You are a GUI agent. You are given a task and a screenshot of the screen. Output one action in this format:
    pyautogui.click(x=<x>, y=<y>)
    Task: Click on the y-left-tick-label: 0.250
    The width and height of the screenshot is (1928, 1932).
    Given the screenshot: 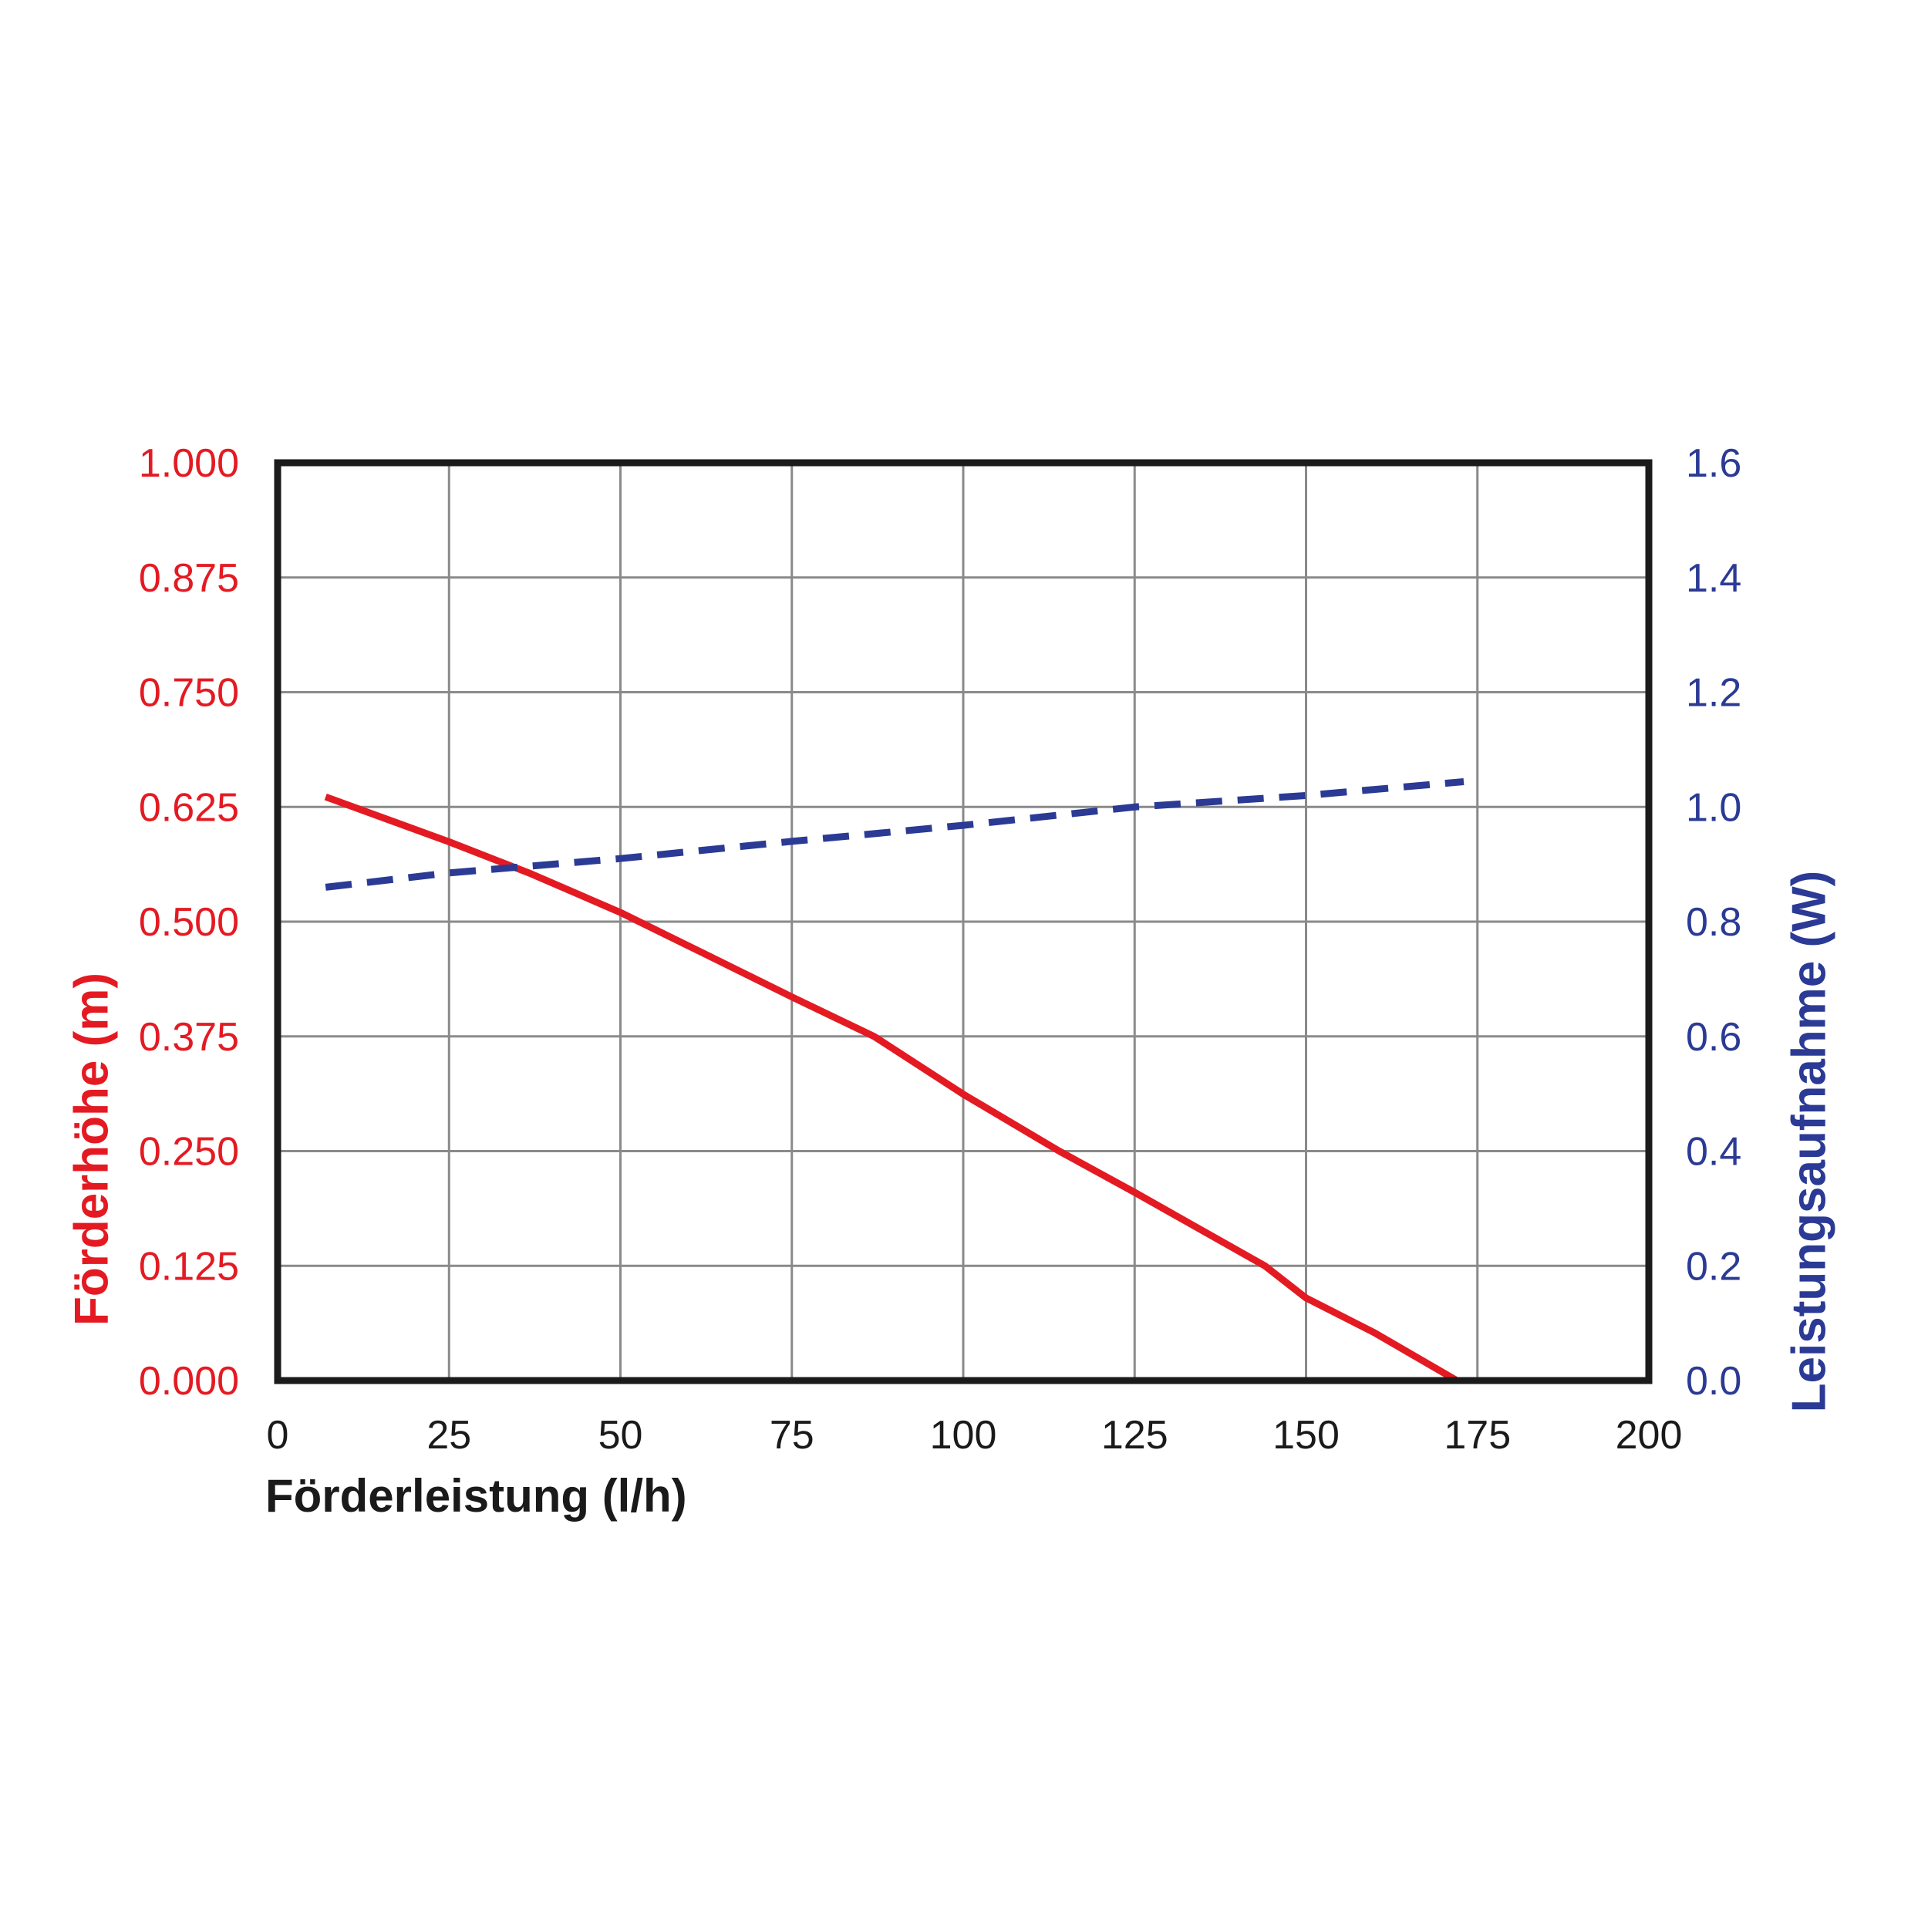 What is the action you would take?
    pyautogui.click(x=189, y=1152)
    